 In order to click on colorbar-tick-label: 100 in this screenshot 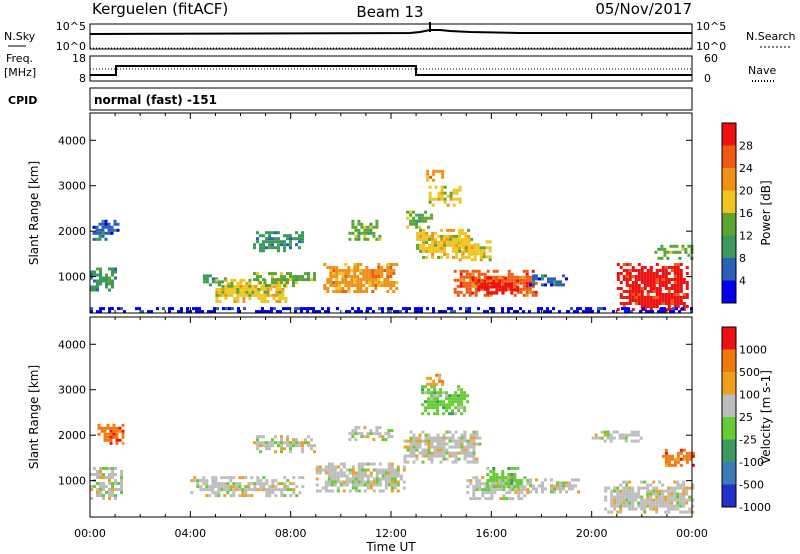, I will do `click(749, 395)`.